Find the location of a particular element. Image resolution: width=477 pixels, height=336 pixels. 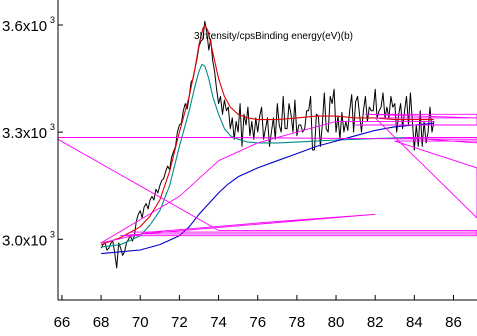

x-tick-label: 86 is located at coordinates (453, 322).